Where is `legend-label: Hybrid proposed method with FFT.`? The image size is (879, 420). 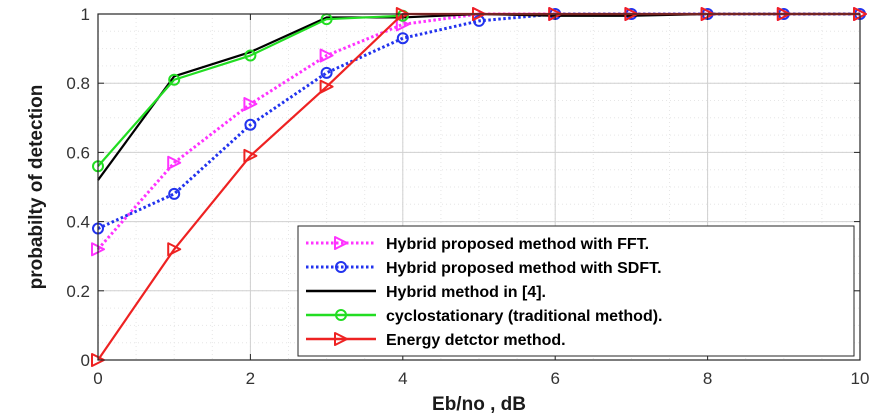 legend-label: Hybrid proposed method with FFT. is located at coordinates (517, 244).